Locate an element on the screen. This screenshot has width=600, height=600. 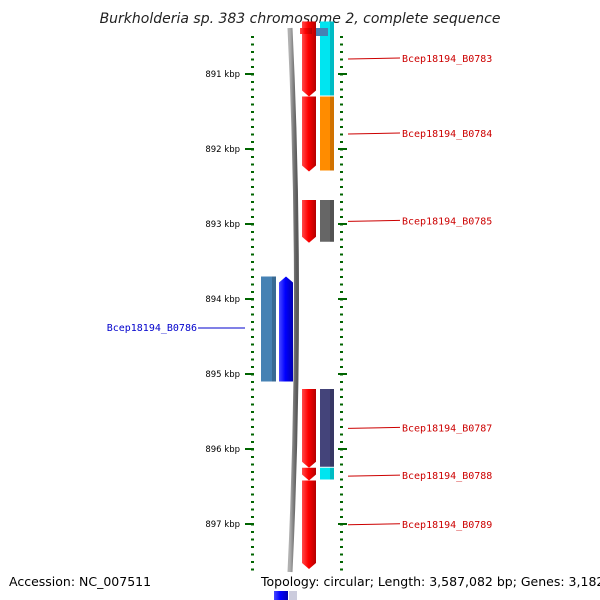
gene-bcep18194-b0789: Bcep18194_B0789 is located at coordinates (397, 525).